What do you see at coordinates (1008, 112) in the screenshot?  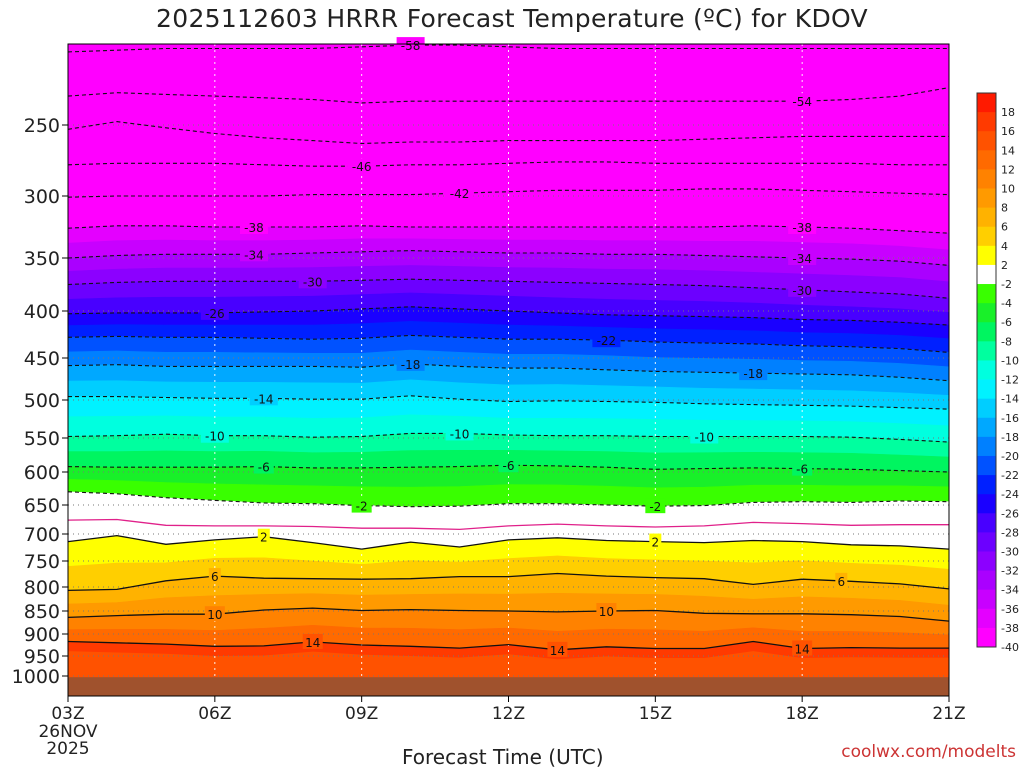 I see `colorbar-label: 18` at bounding box center [1008, 112].